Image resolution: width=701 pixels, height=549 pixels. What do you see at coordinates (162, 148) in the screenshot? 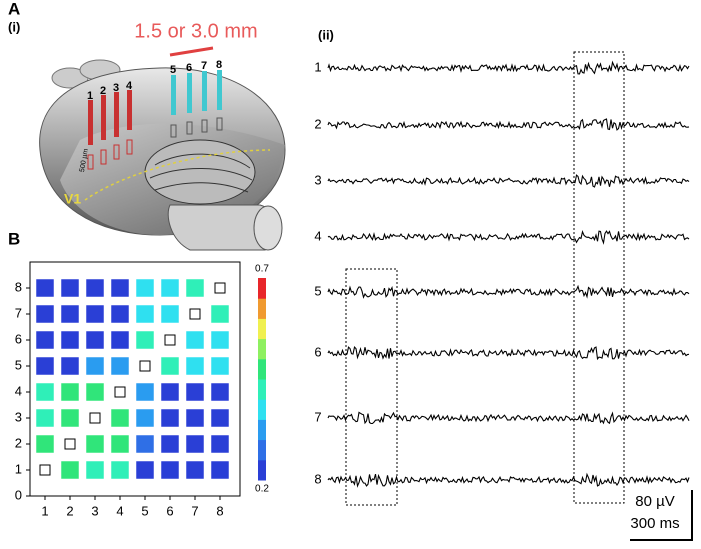
I see `brain-illustration` at bounding box center [162, 148].